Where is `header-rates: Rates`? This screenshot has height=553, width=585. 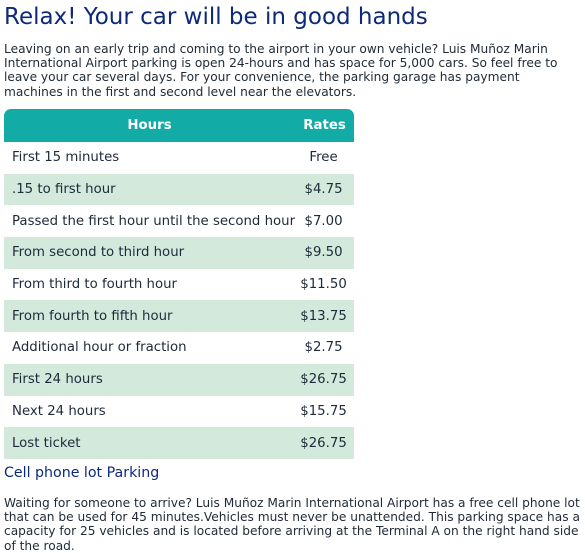
header-rates: Rates is located at coordinates (324, 125).